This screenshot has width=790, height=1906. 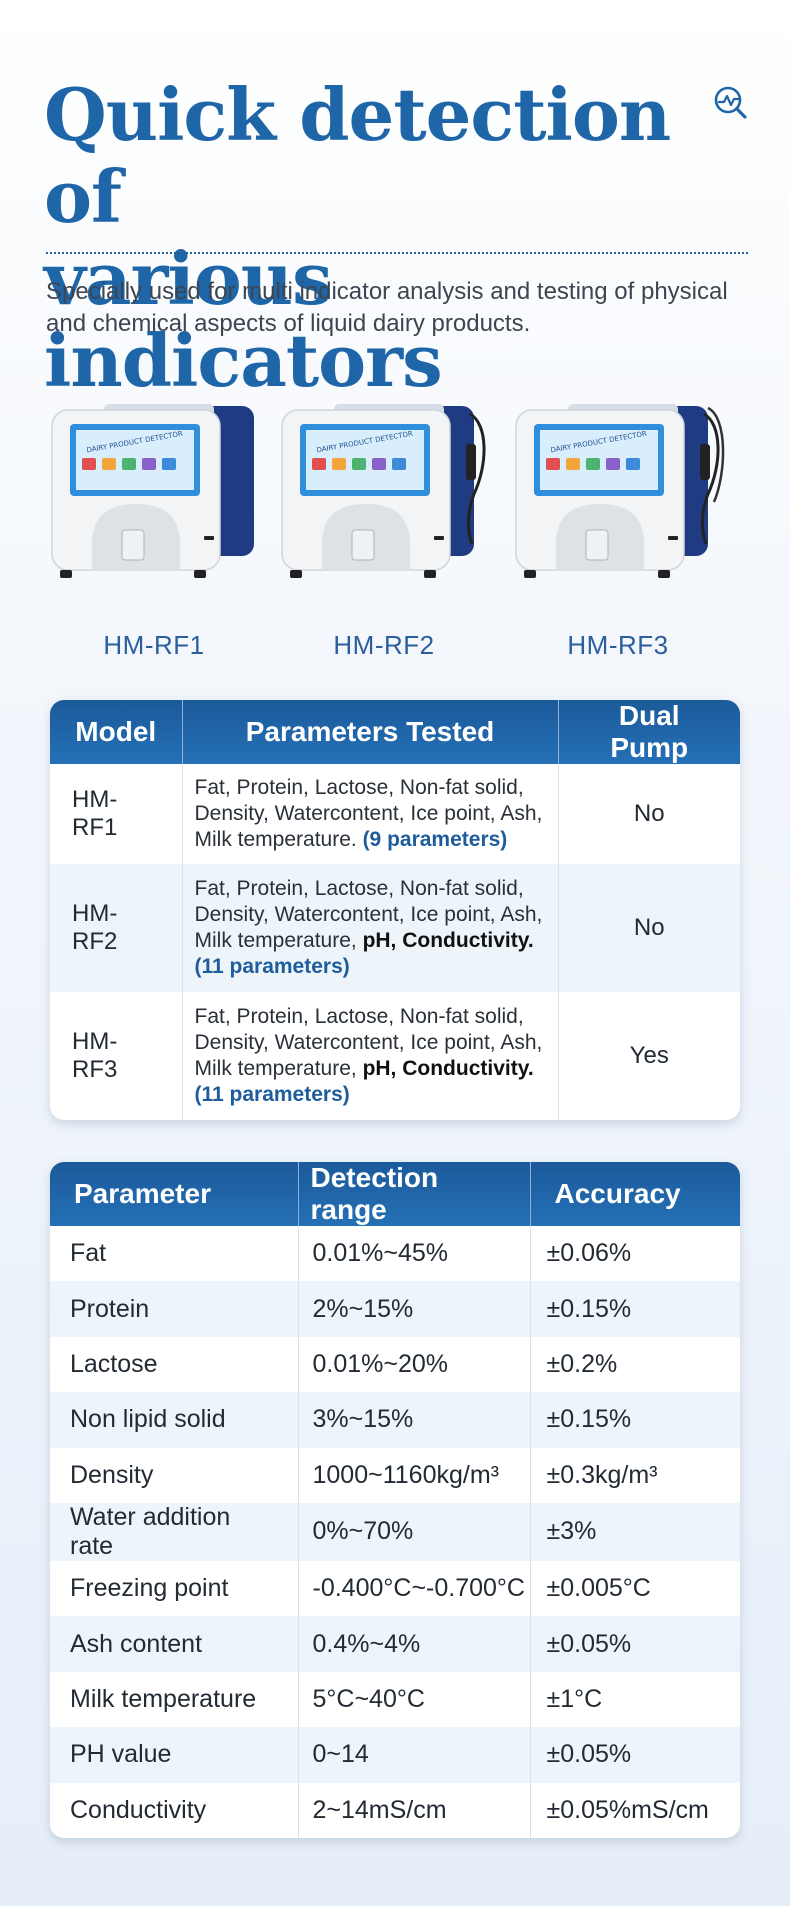 I want to click on parameter-cell: Non lipid solid, so click(x=174, y=1420).